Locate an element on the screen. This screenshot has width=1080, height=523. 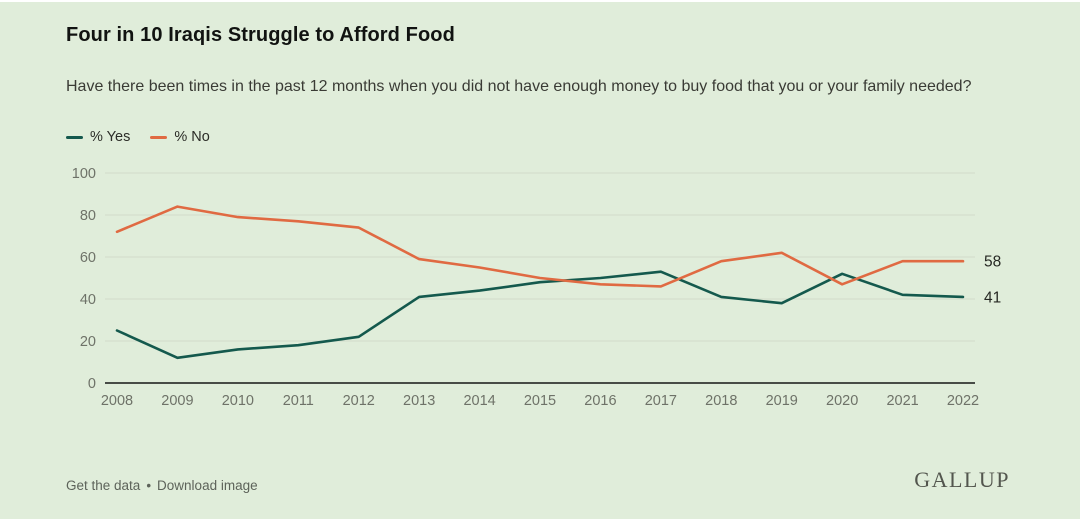
x-tick-label: 2022 is located at coordinates (963, 401).